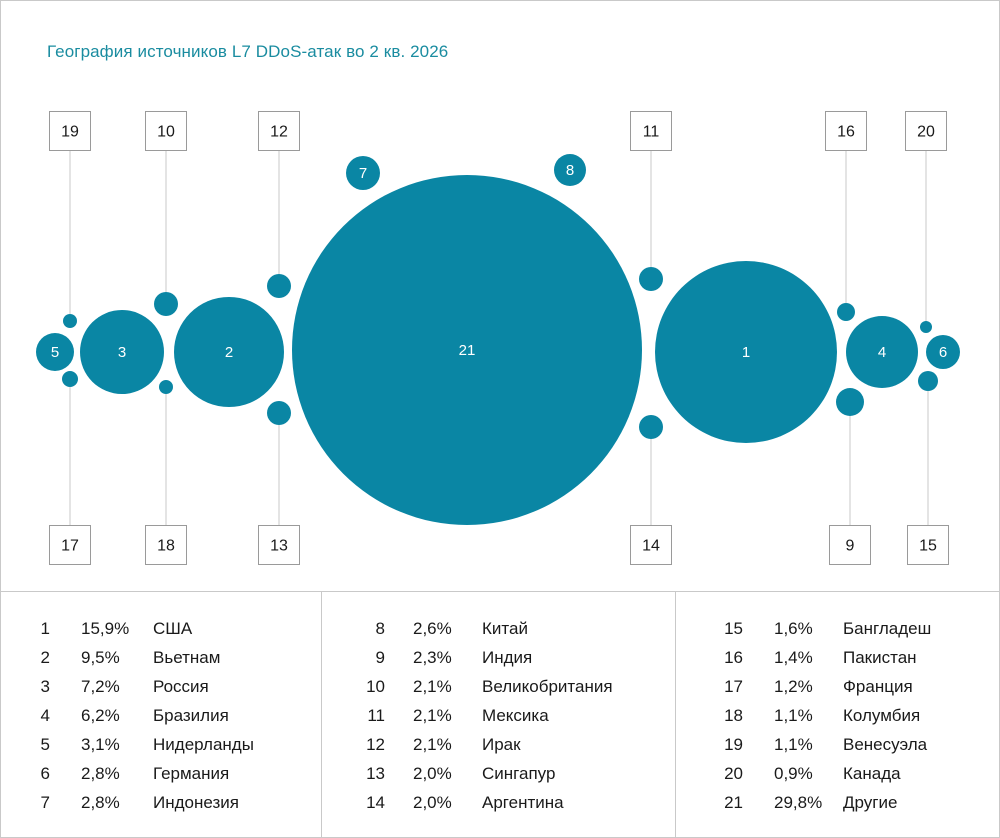  Describe the element at coordinates (100, 715) in the screenshot. I see `legend-percent: 6,2%` at that location.